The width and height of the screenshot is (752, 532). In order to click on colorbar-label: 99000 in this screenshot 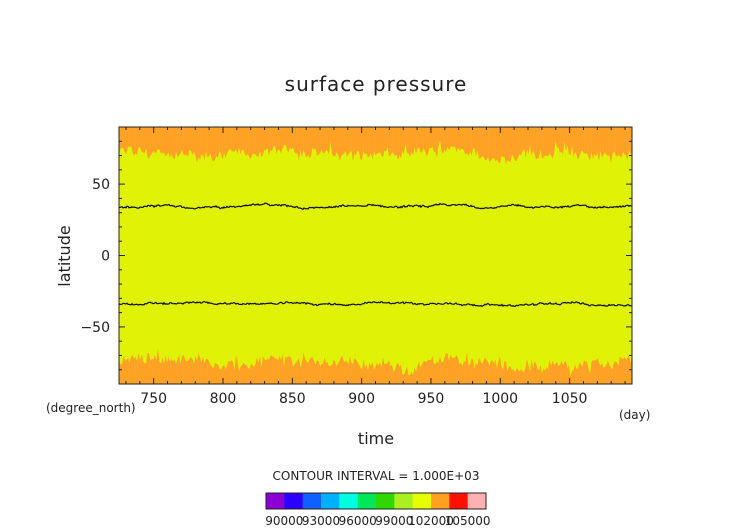, I will do `click(394, 521)`.